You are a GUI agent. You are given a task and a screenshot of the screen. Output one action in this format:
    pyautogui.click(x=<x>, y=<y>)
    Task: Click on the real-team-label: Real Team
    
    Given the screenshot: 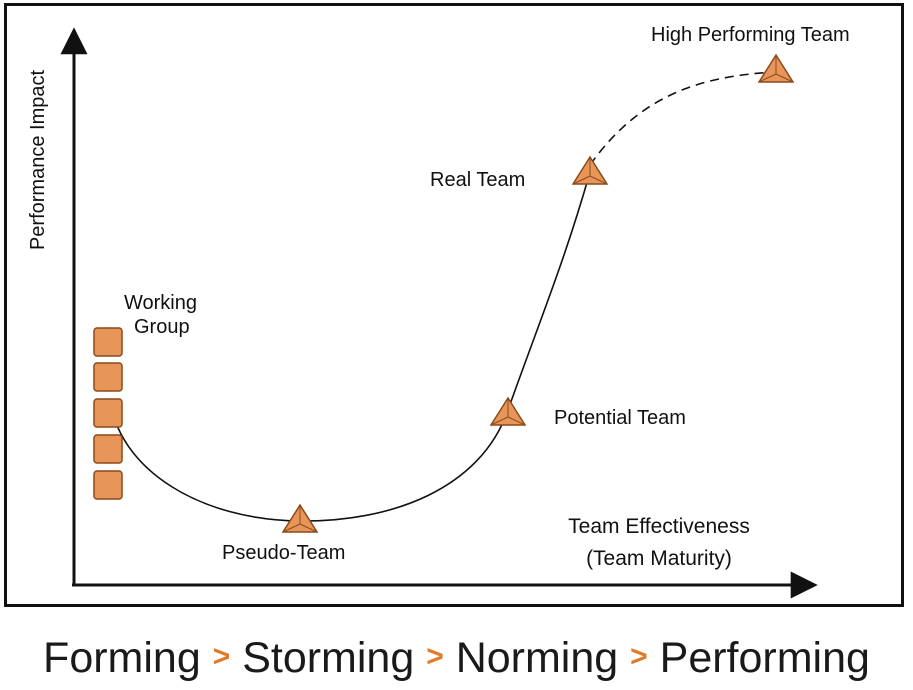 What is the action you would take?
    pyautogui.click(x=477, y=180)
    